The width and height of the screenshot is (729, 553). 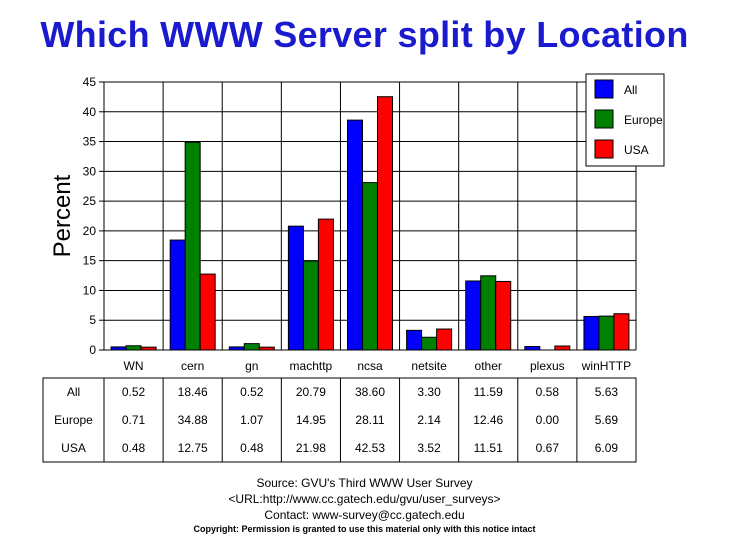 What do you see at coordinates (503, 315) in the screenshot?
I see `bar-usa-other` at bounding box center [503, 315].